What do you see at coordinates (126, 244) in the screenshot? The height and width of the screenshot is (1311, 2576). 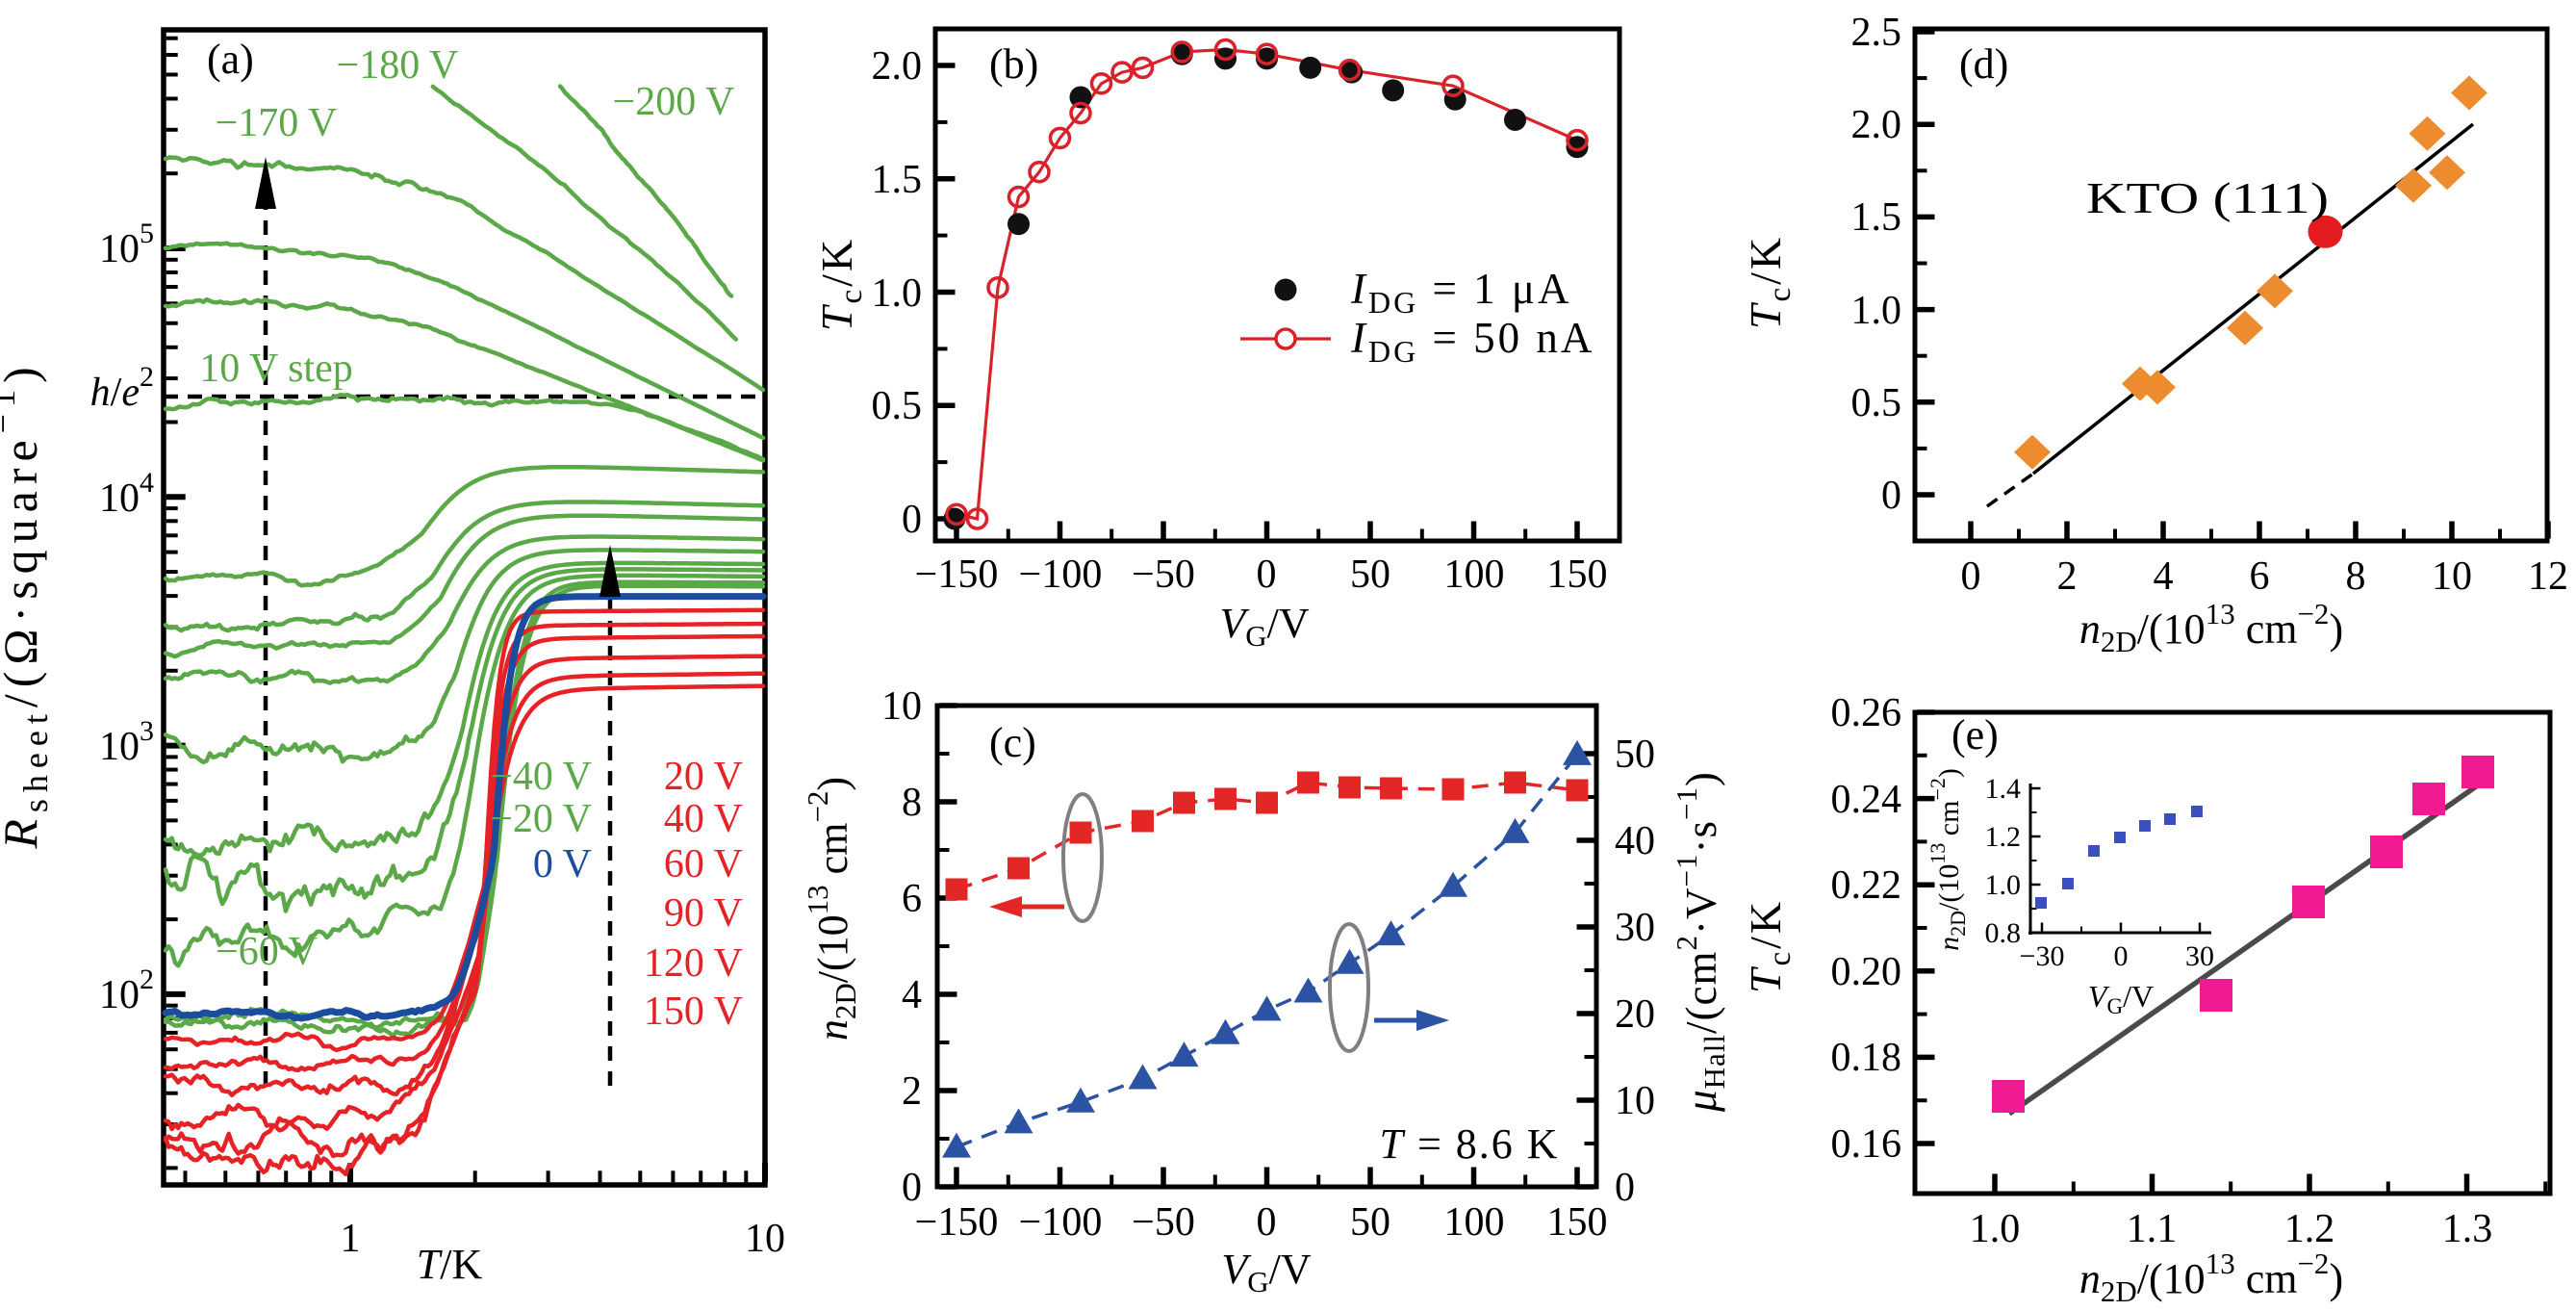 I see `svg-text: 105` at bounding box center [126, 244].